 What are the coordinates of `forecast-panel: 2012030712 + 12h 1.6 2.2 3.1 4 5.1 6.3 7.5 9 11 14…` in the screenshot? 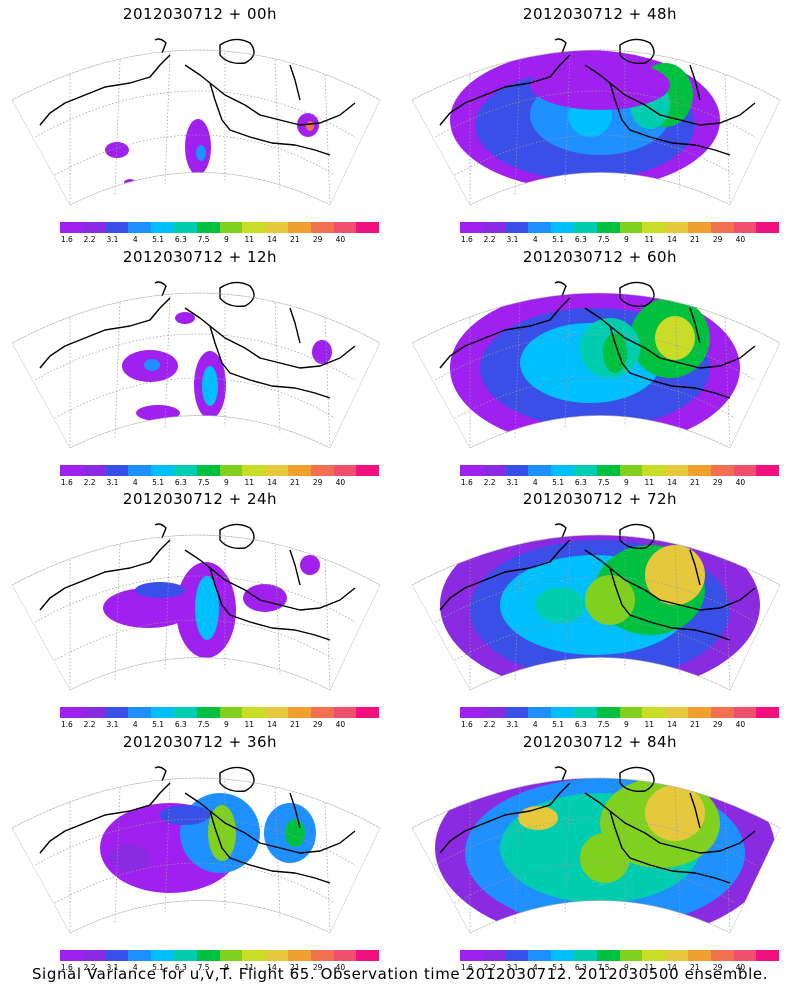 It's located at (200, 368).